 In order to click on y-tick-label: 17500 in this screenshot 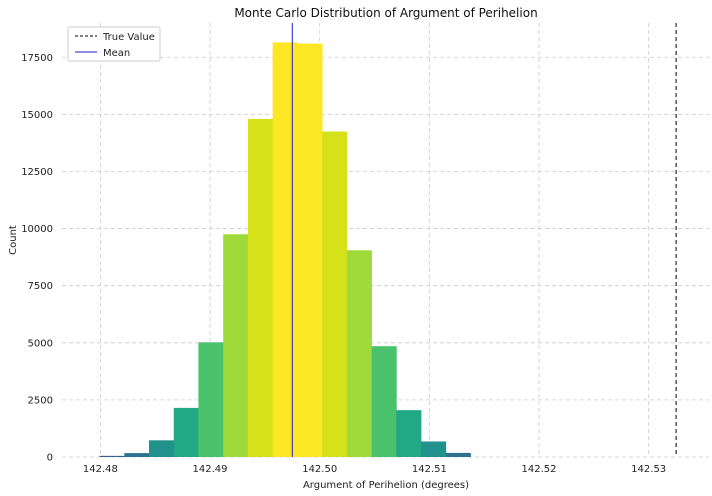, I will do `click(37, 58)`.